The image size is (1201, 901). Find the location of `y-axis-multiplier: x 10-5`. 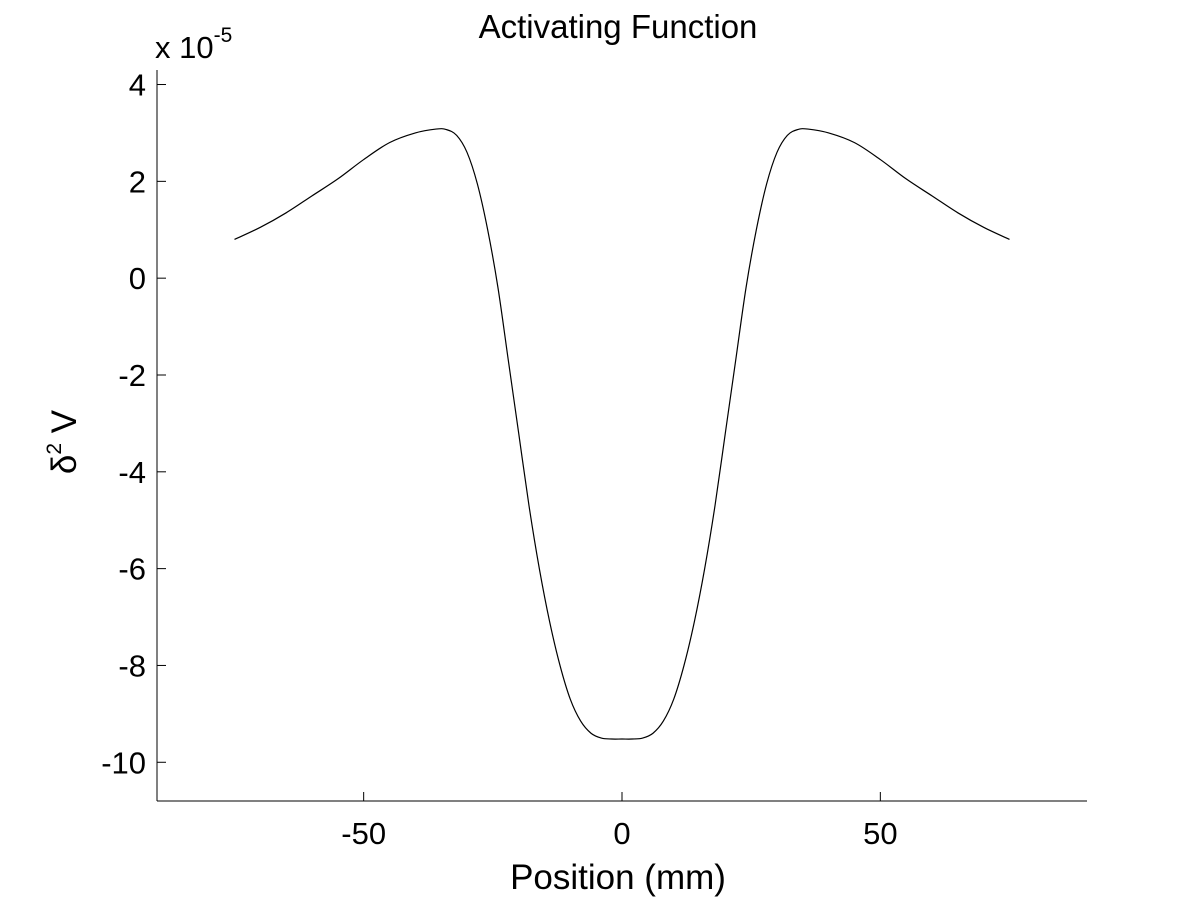

y-axis-multiplier: x 10-5 is located at coordinates (193, 44).